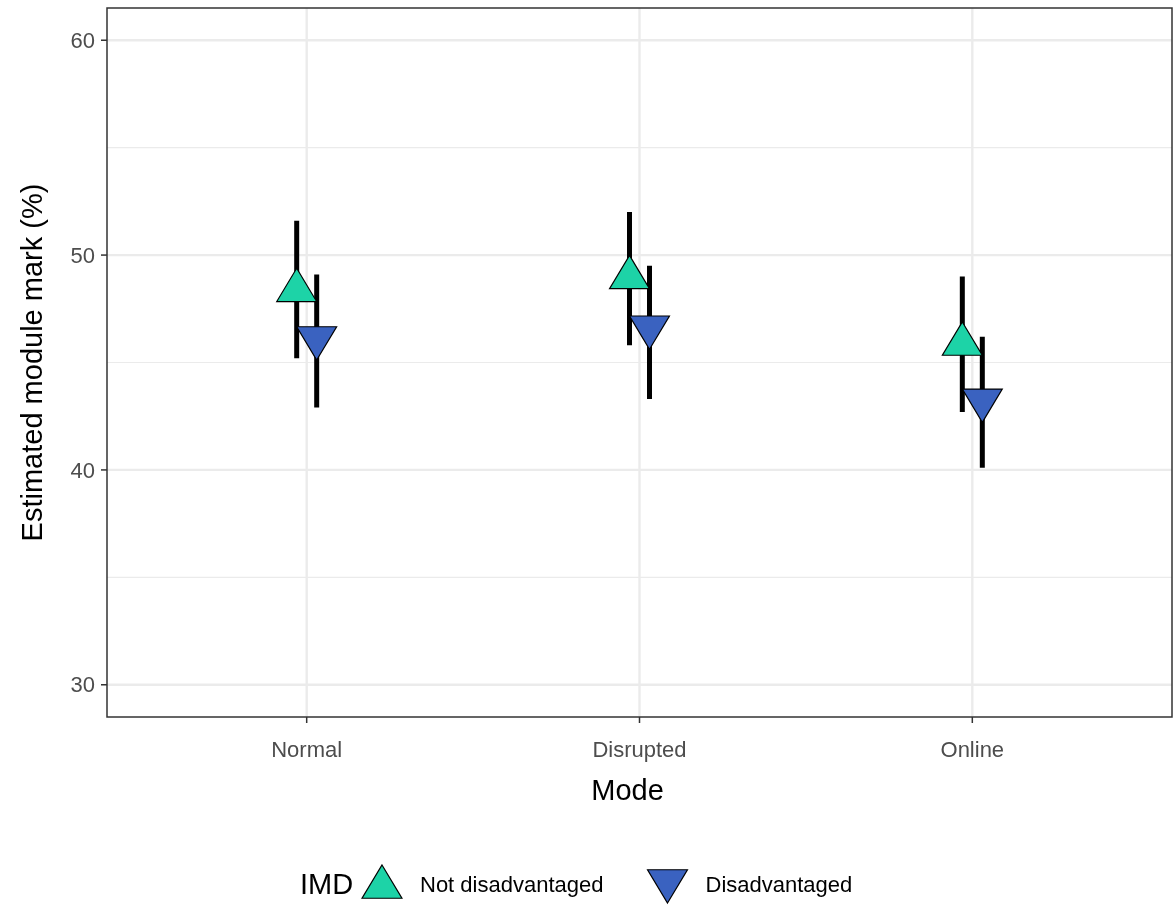  What do you see at coordinates (82, 40) in the screenshot?
I see `y-tick-label: 60` at bounding box center [82, 40].